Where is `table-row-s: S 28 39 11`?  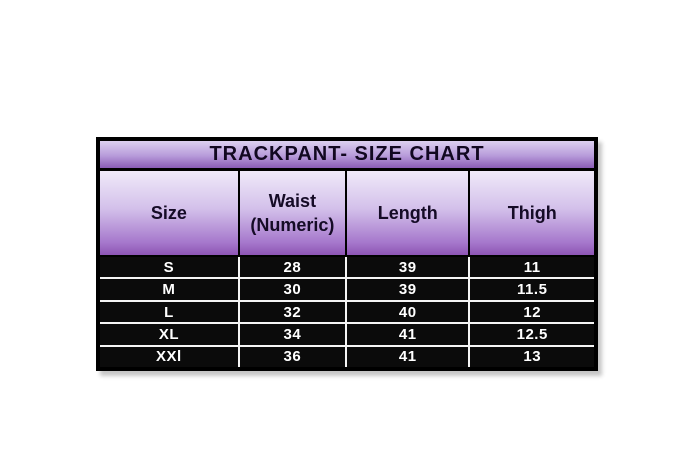
table-row-s: S 28 39 11 is located at coordinates (347, 268).